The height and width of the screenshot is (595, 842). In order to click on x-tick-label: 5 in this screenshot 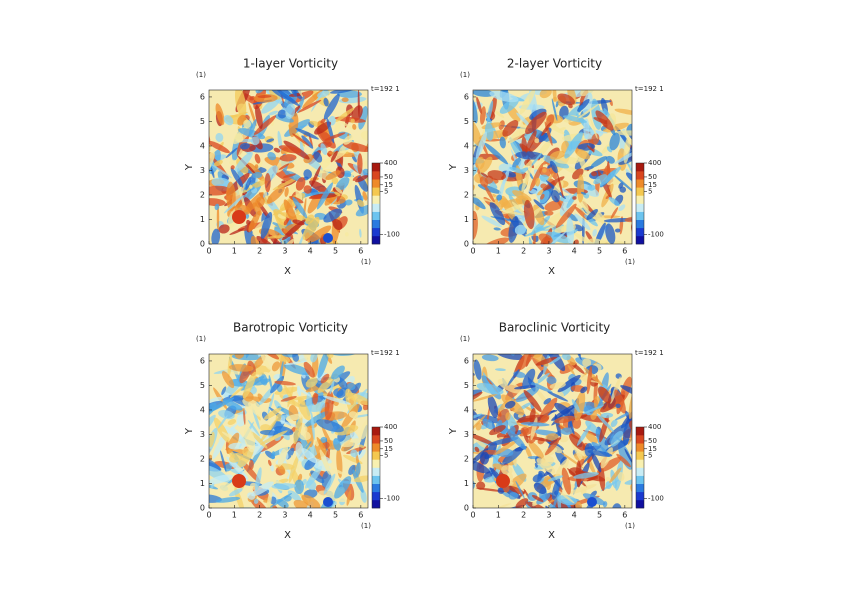, I will do `click(599, 251)`.